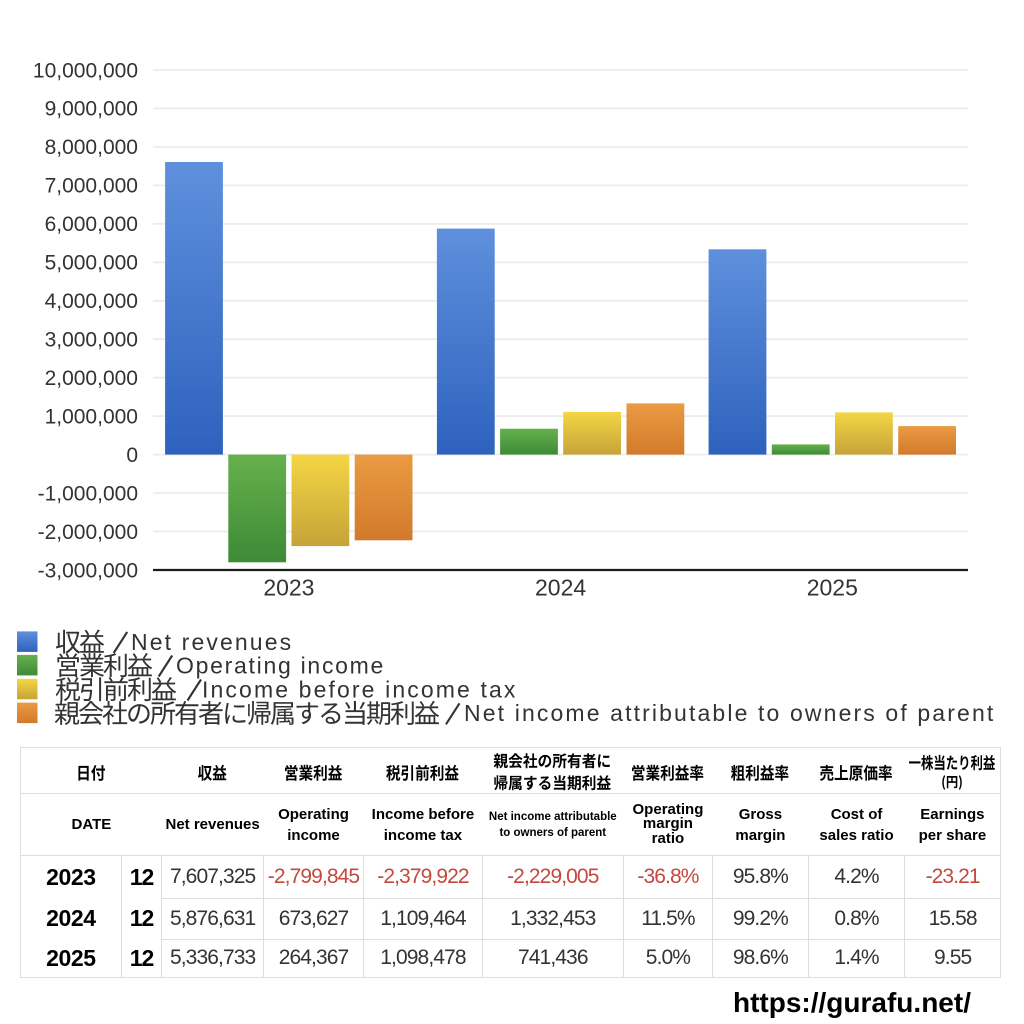 Image resolution: width=1024 pixels, height=1024 pixels. Describe the element at coordinates (91, 416) in the screenshot. I see `svg-text: 1,000,000` at that location.